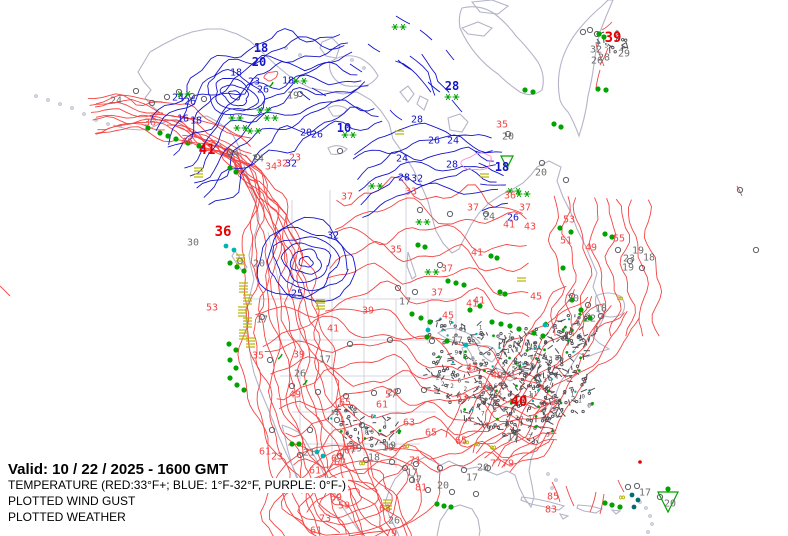 The image size is (788, 536). I want to click on red-contour-label: 36, so click(150, 123).